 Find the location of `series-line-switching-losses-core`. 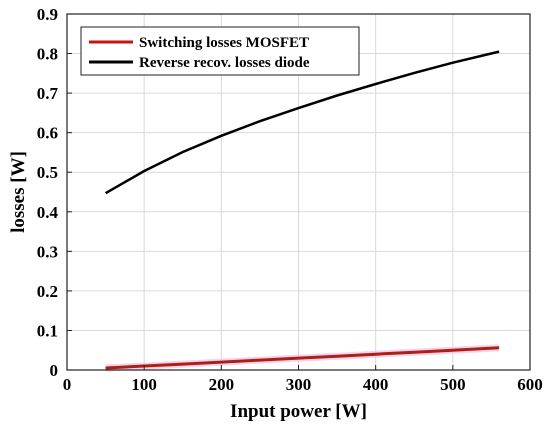

series-line-switching-losses-core is located at coordinates (302, 358).